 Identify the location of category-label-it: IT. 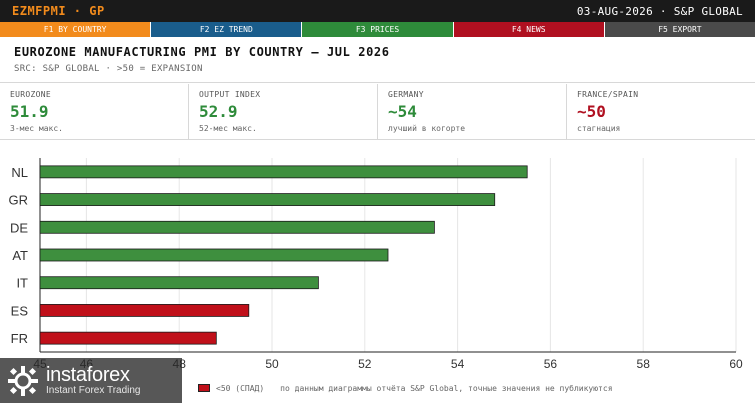
(22, 283).